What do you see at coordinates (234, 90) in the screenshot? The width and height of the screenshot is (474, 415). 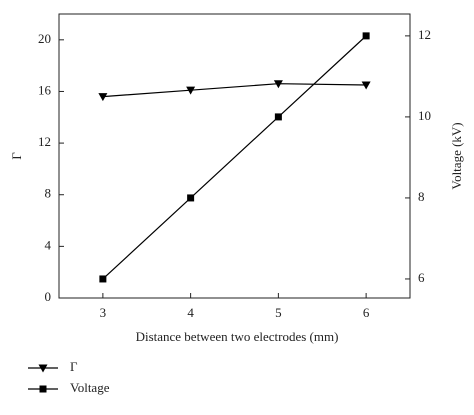 I see `series-line` at bounding box center [234, 90].